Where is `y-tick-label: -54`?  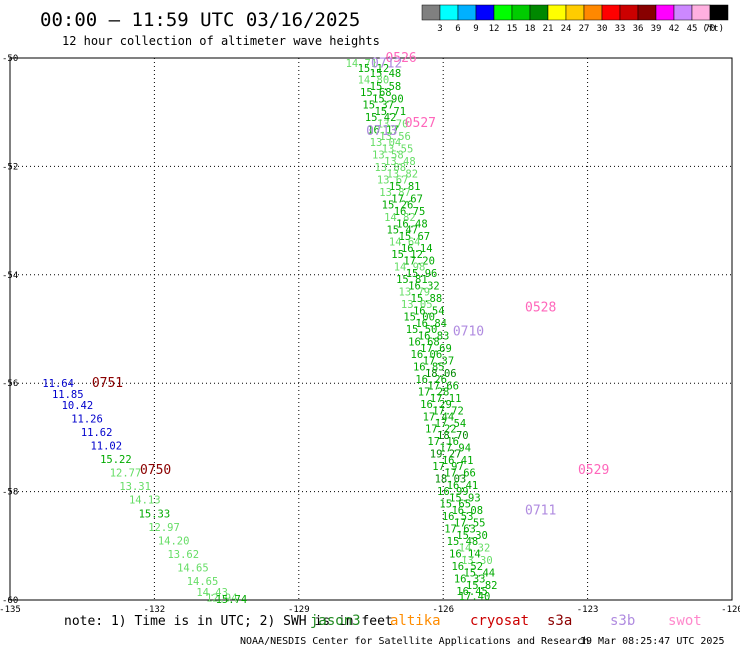 y-tick-label: -54 is located at coordinates (10, 276).